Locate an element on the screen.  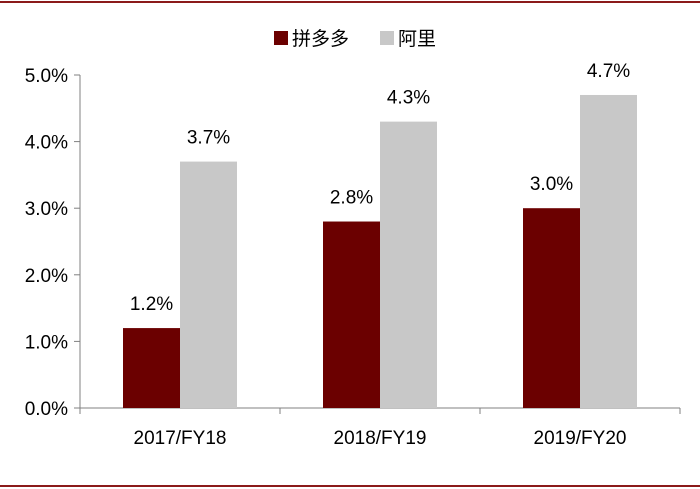
y-tick-label: 4.0% is located at coordinates (46, 143).